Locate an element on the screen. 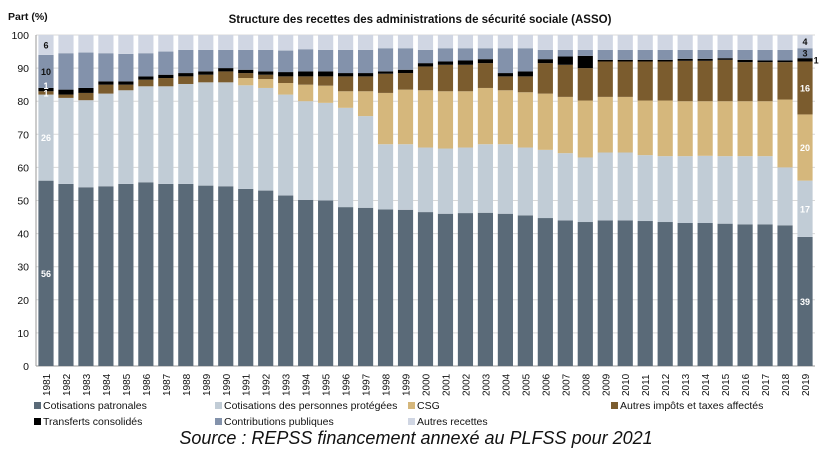 Image resolution: width=832 pixels, height=457 pixels. x-tick-label: 1994 is located at coordinates (307, 384).